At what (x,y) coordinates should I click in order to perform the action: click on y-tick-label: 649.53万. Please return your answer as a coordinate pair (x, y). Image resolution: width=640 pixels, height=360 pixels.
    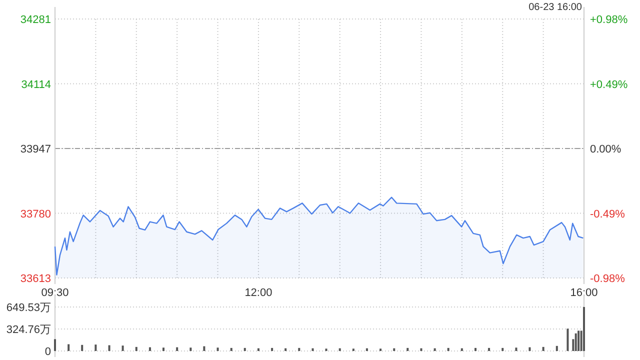
    Looking at the image, I should click on (28, 308).